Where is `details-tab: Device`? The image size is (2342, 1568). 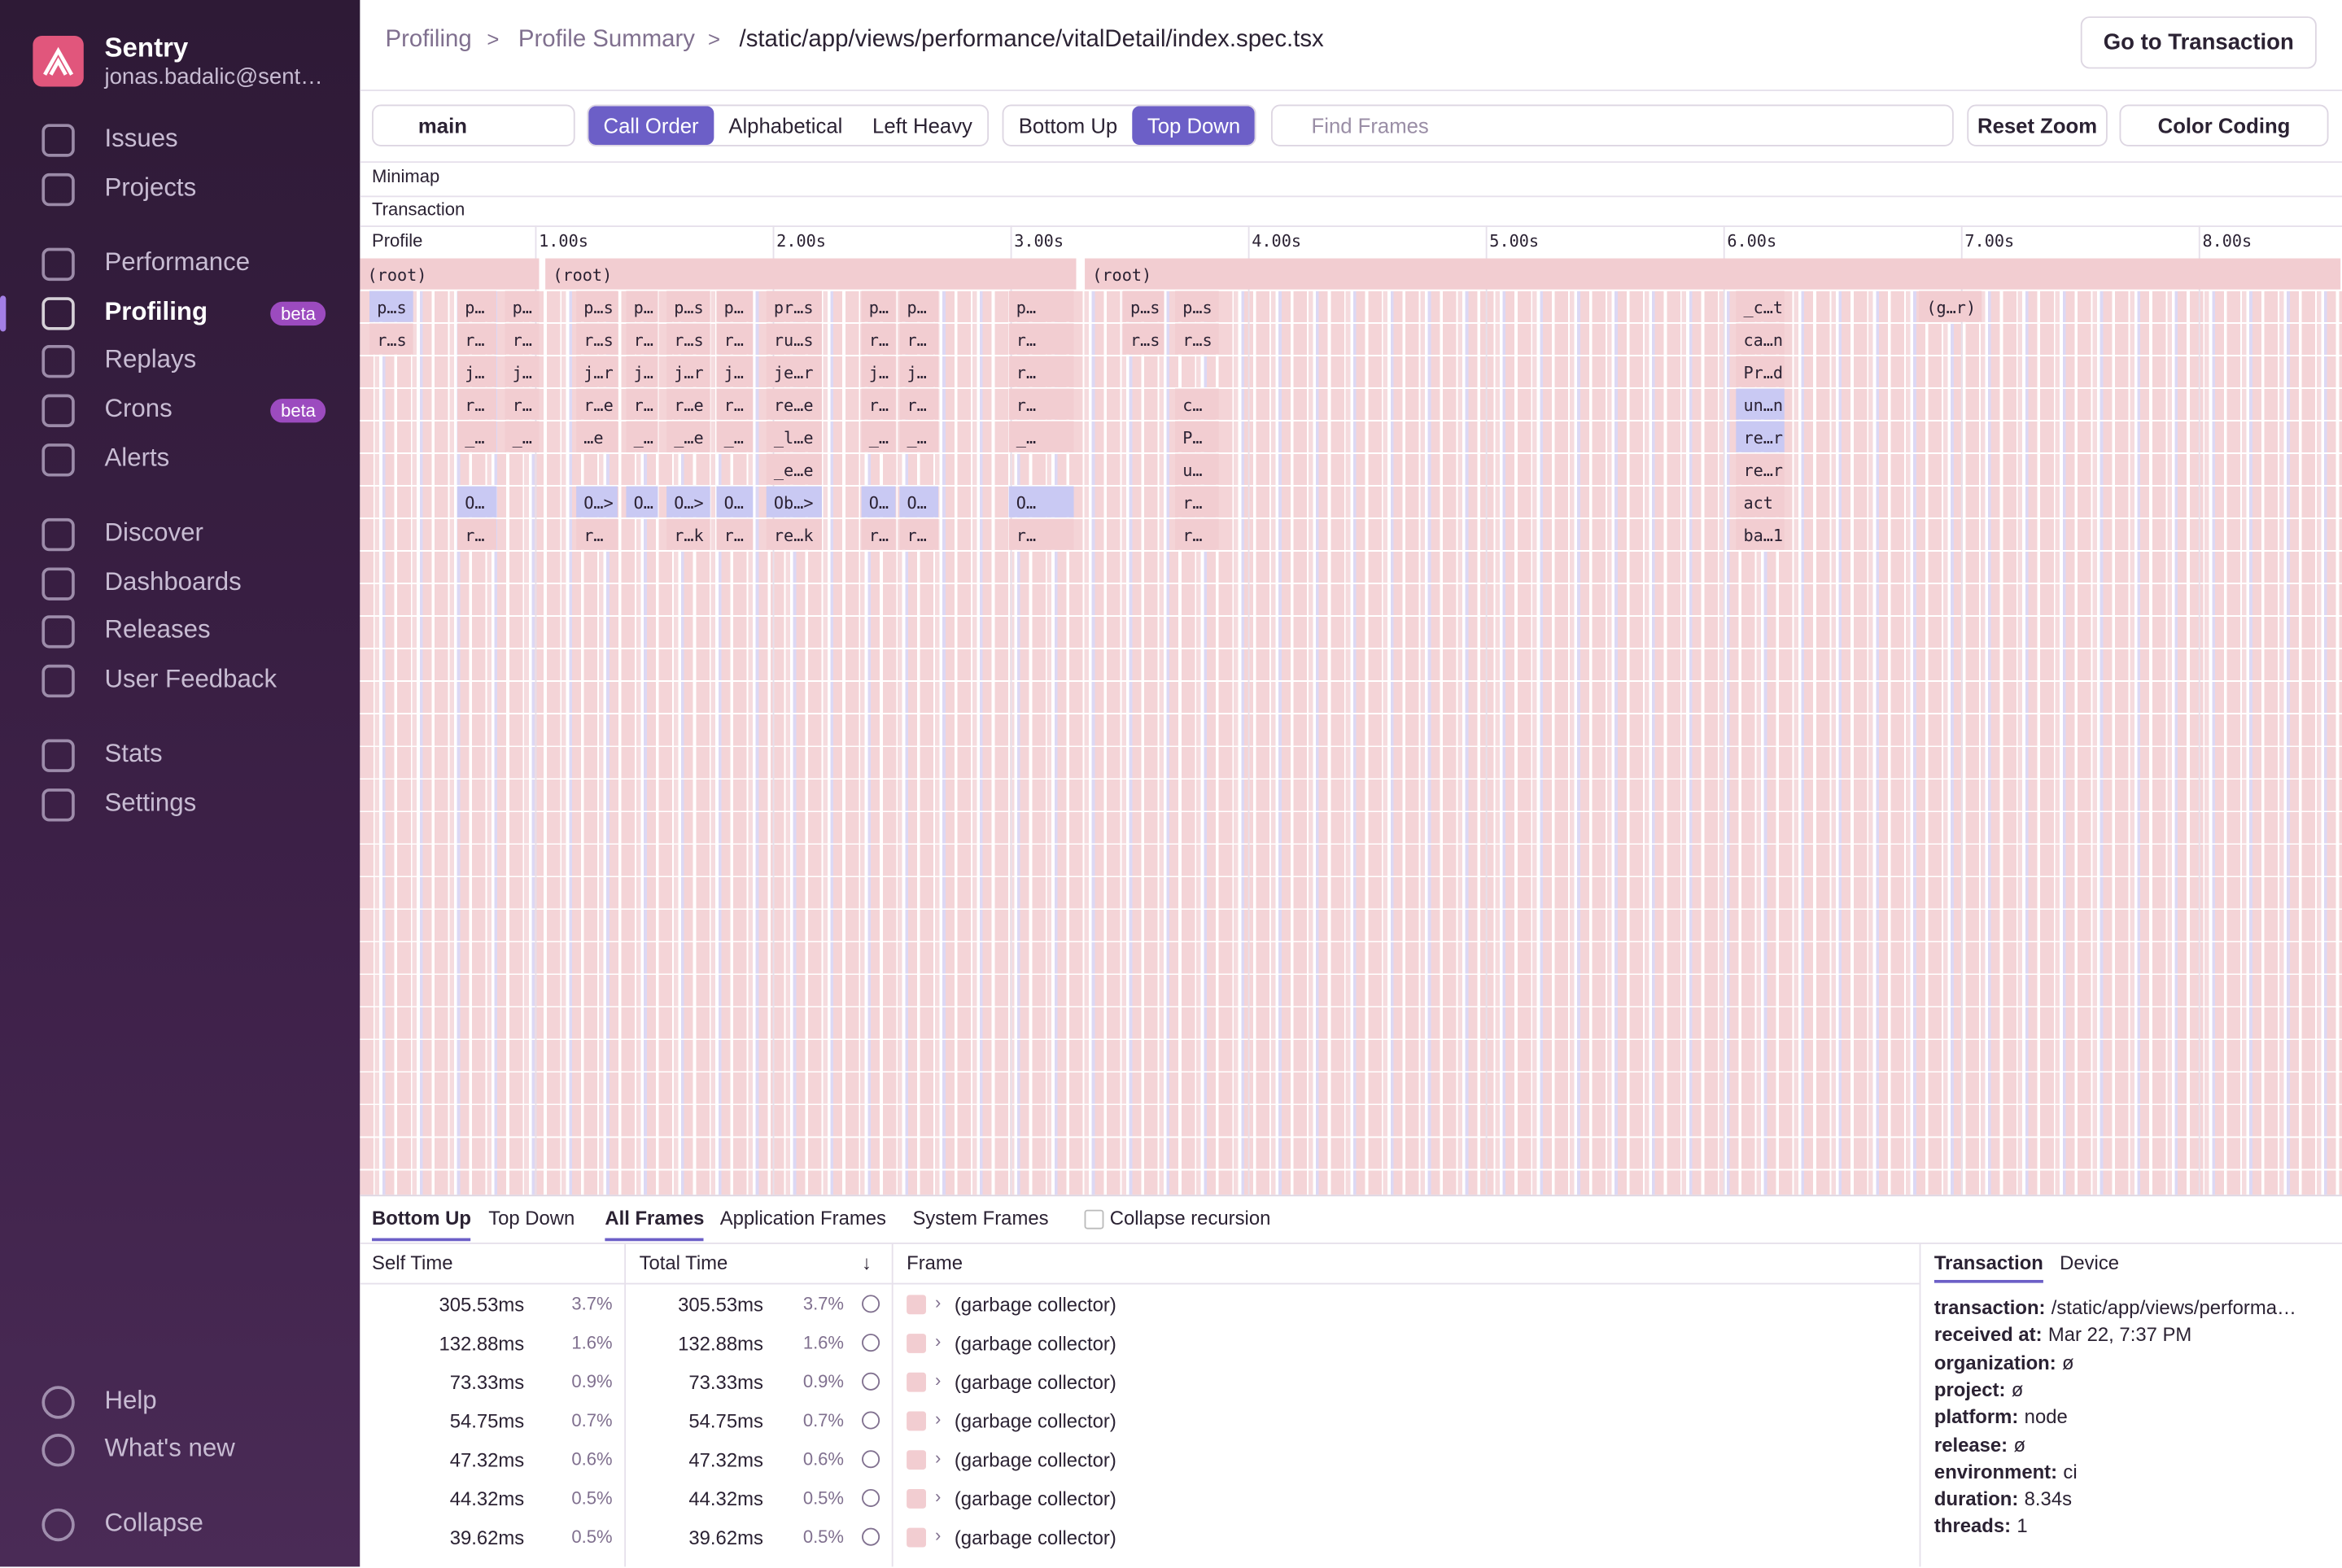 details-tab: Device is located at coordinates (2089, 1262).